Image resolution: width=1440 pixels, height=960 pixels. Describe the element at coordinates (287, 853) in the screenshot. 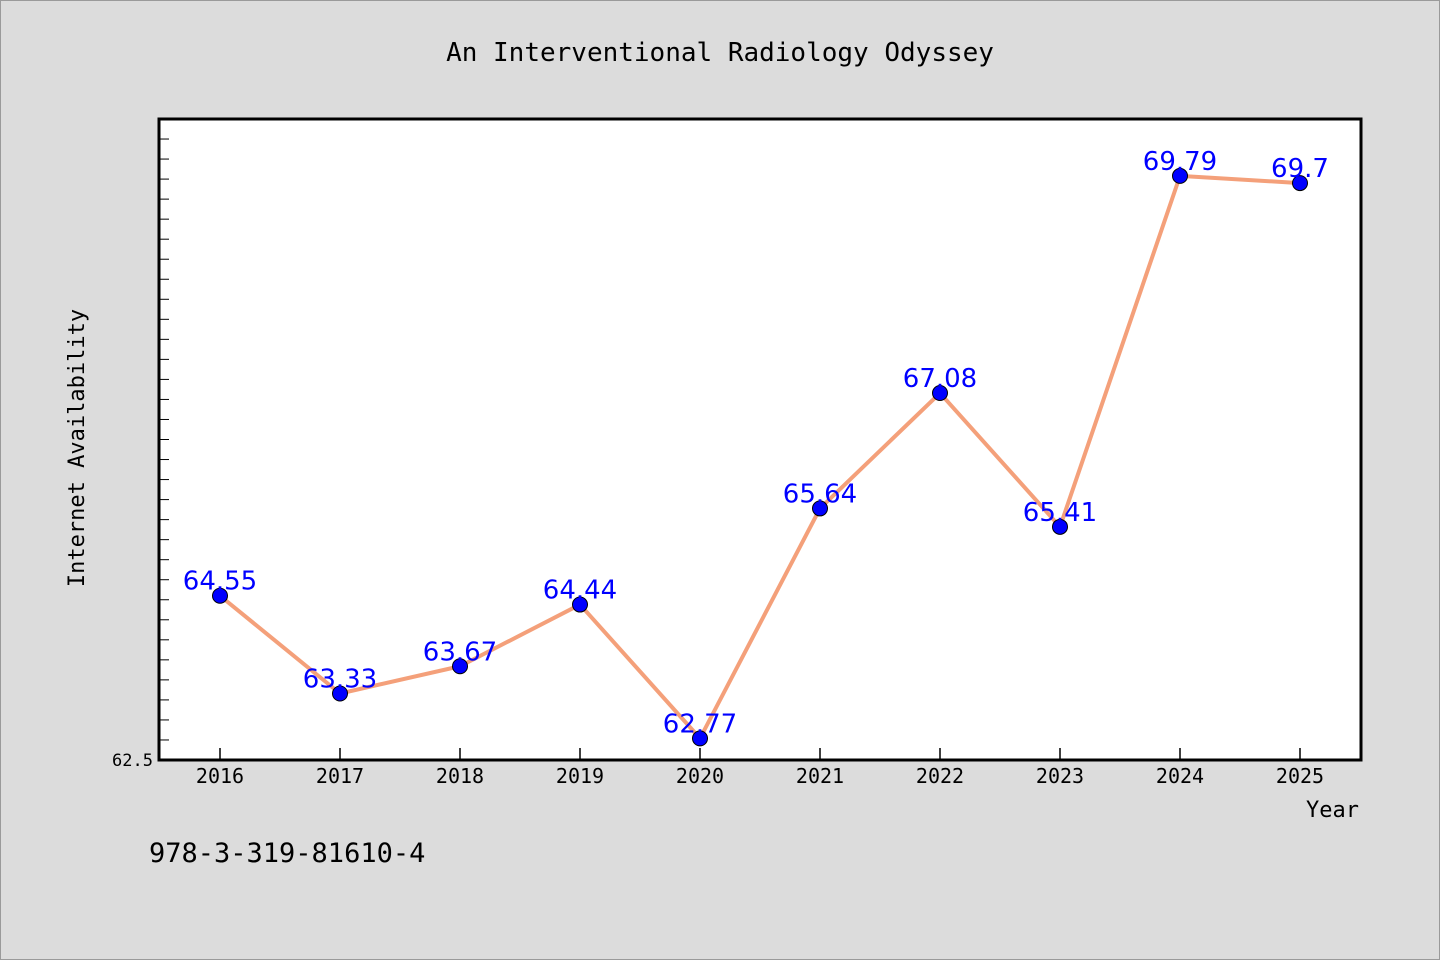

I see `footer-isbn: 978-3-319-81610-4` at that location.